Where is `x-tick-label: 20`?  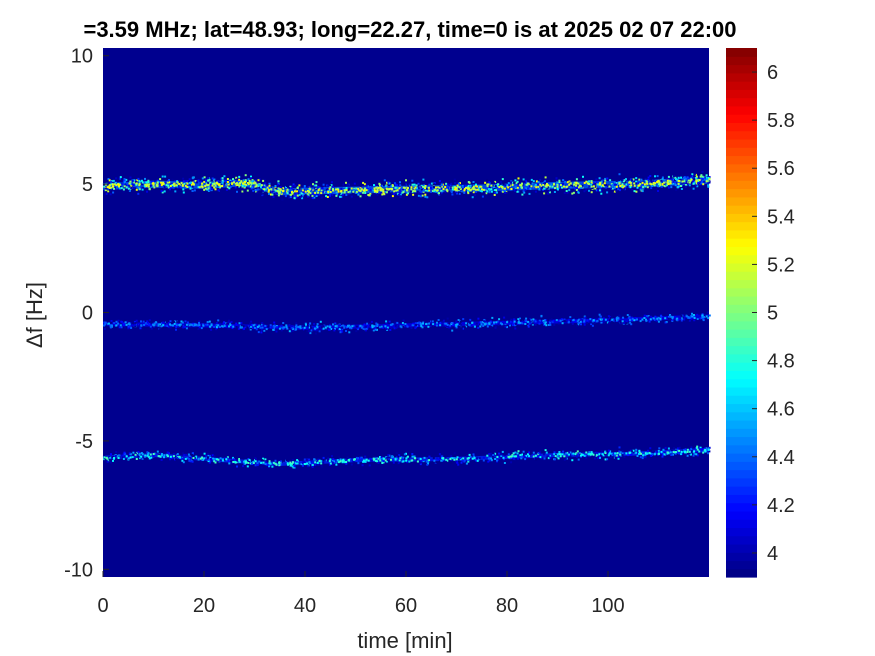
x-tick-label: 20 is located at coordinates (204, 606).